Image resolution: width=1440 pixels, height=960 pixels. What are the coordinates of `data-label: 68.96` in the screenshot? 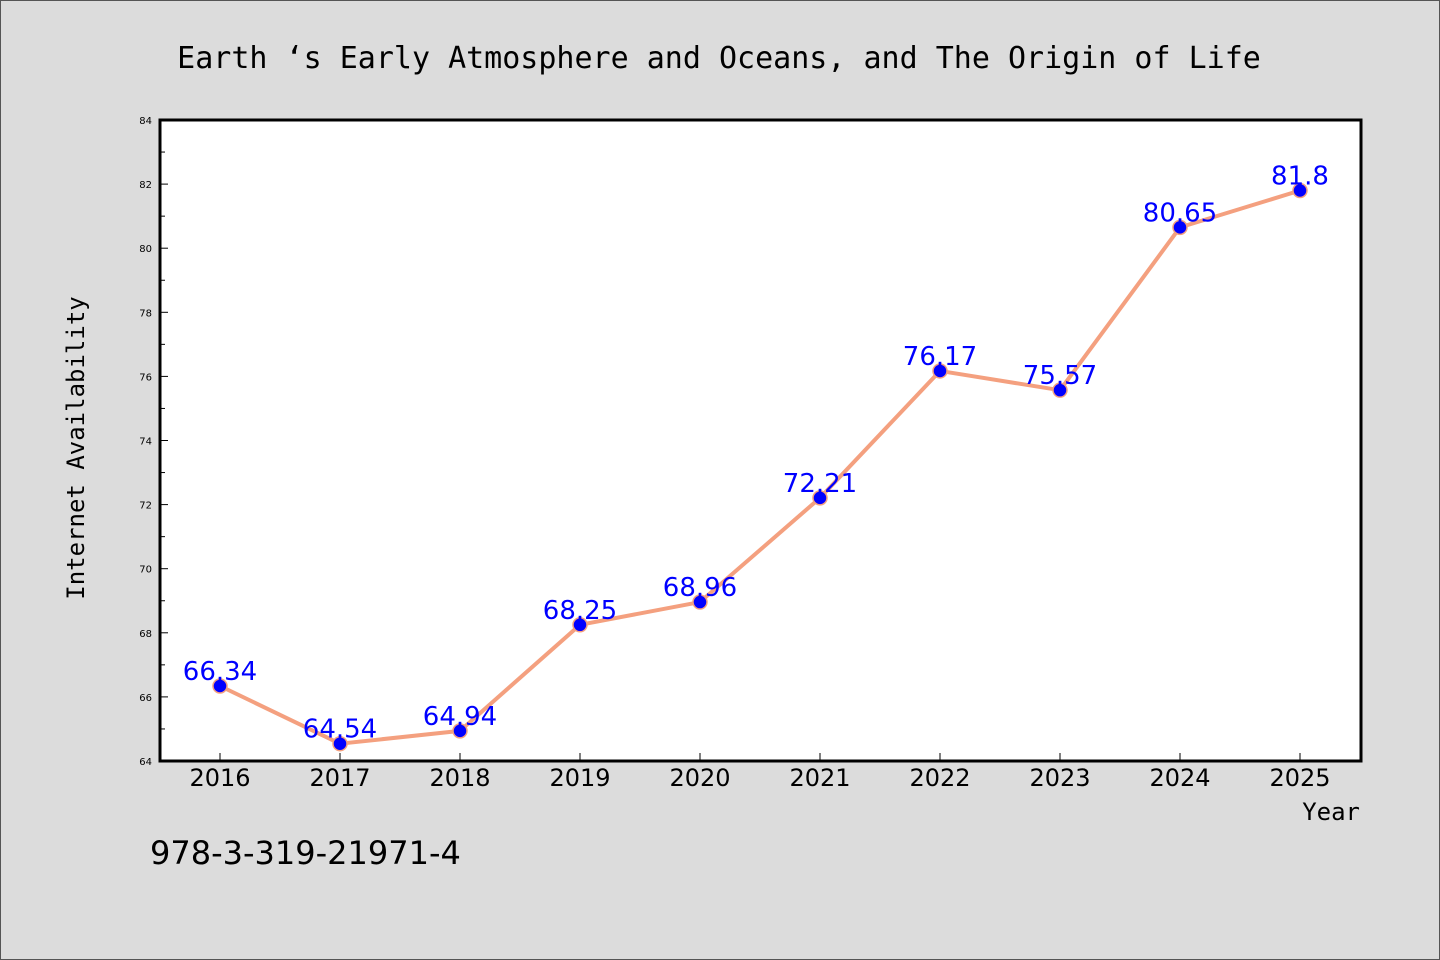 It's located at (700, 588).